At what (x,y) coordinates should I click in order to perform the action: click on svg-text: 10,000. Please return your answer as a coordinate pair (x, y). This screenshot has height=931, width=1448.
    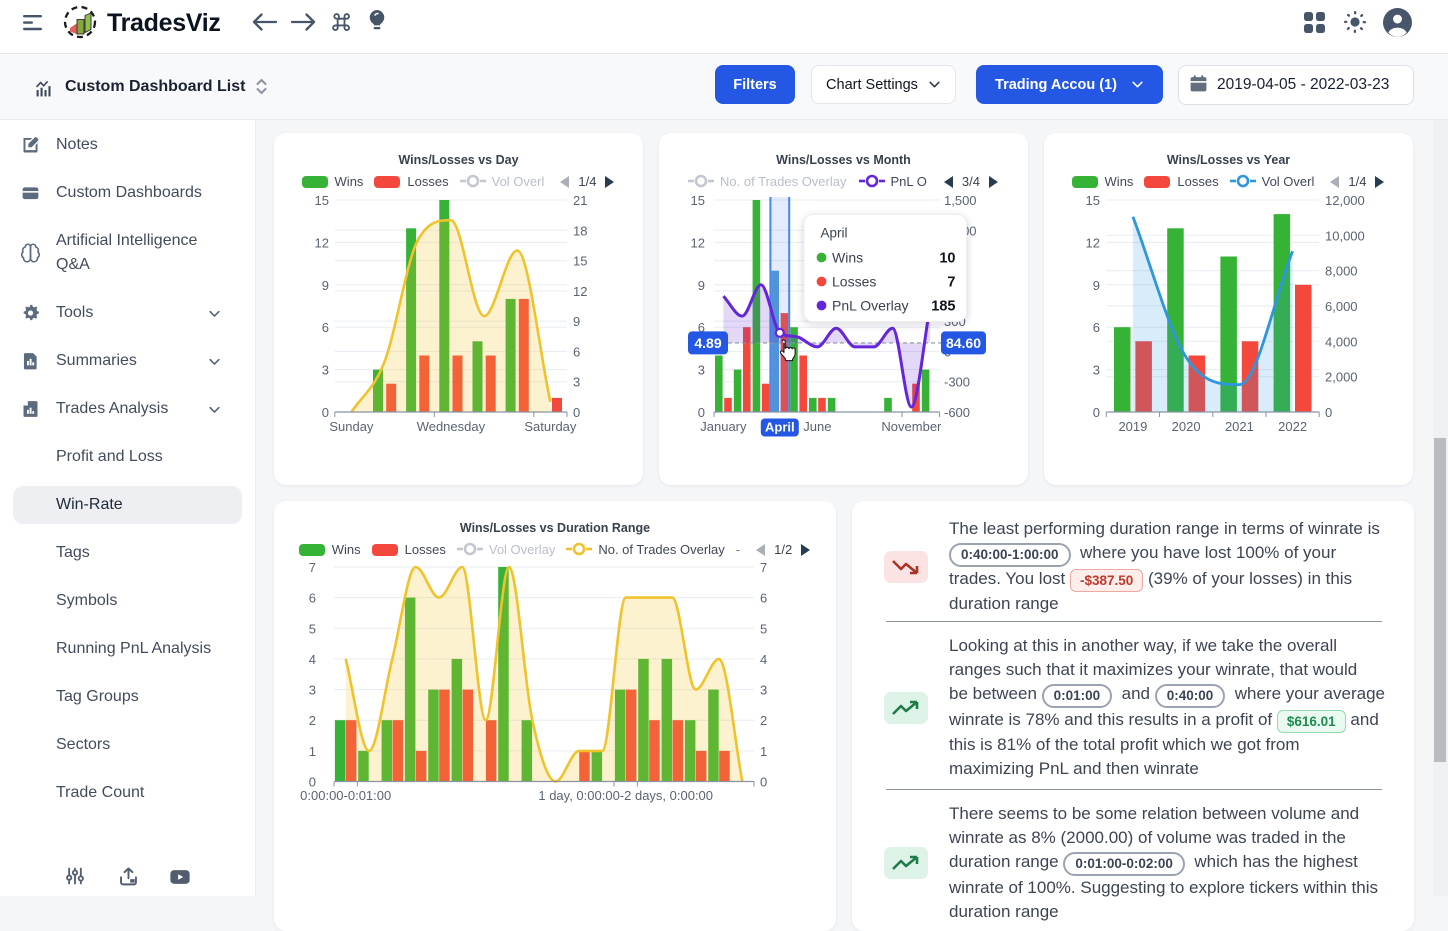
    Looking at the image, I should click on (1345, 235).